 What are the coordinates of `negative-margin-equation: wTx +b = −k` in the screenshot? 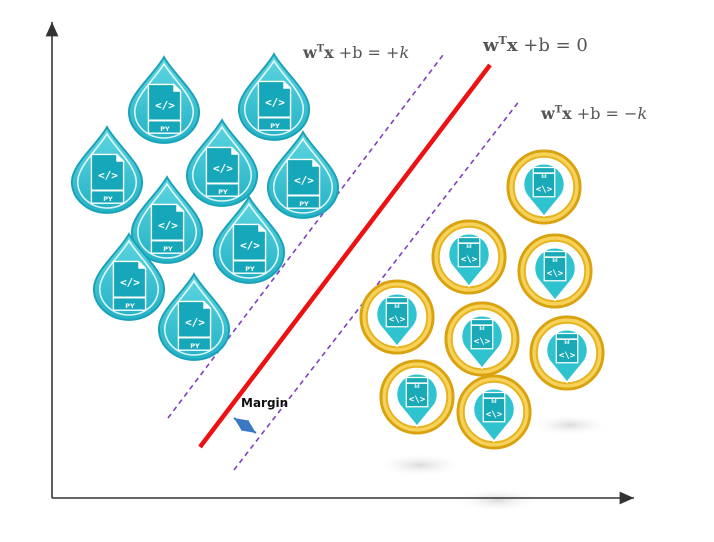 It's located at (594, 113).